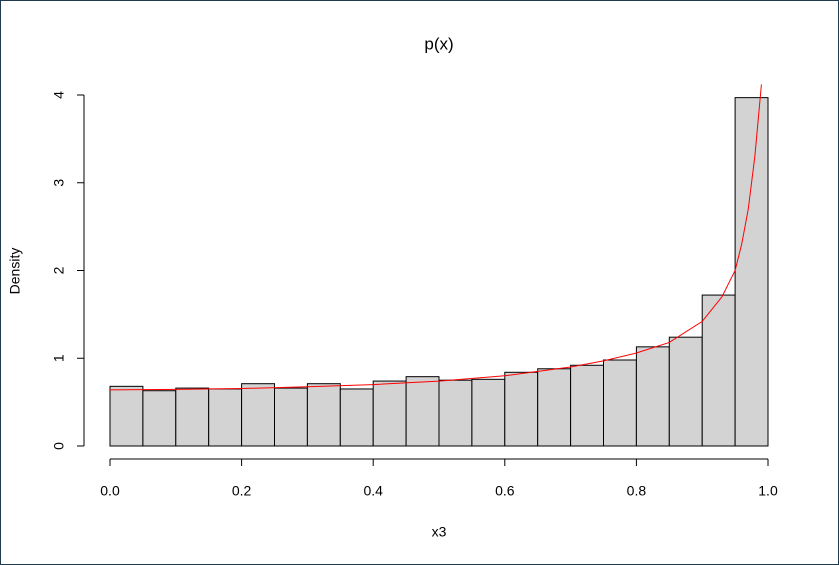 The image size is (839, 565). What do you see at coordinates (59, 446) in the screenshot?
I see `y-tick-label: 0` at bounding box center [59, 446].